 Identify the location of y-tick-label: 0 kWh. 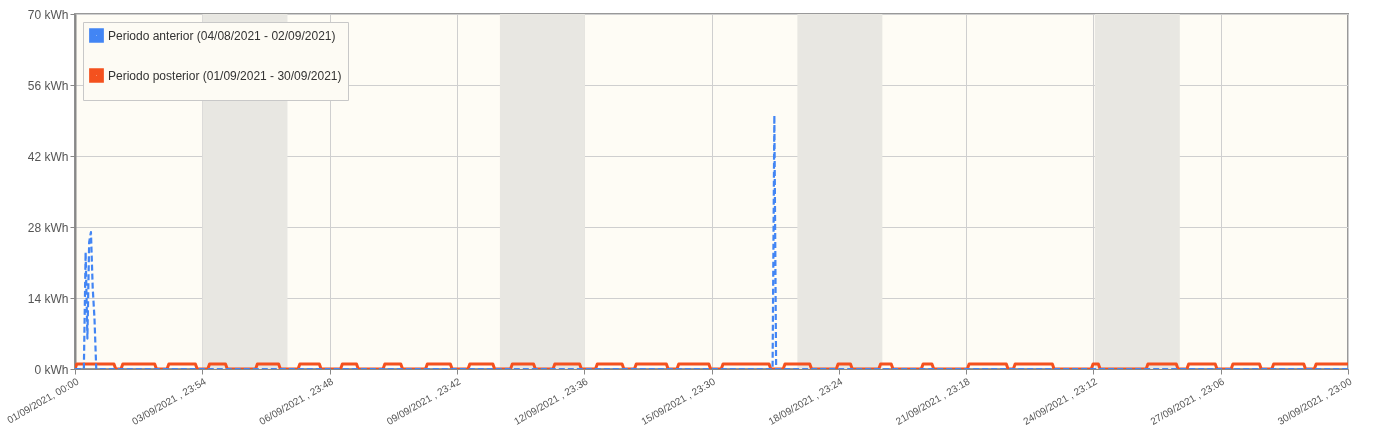
(51, 369).